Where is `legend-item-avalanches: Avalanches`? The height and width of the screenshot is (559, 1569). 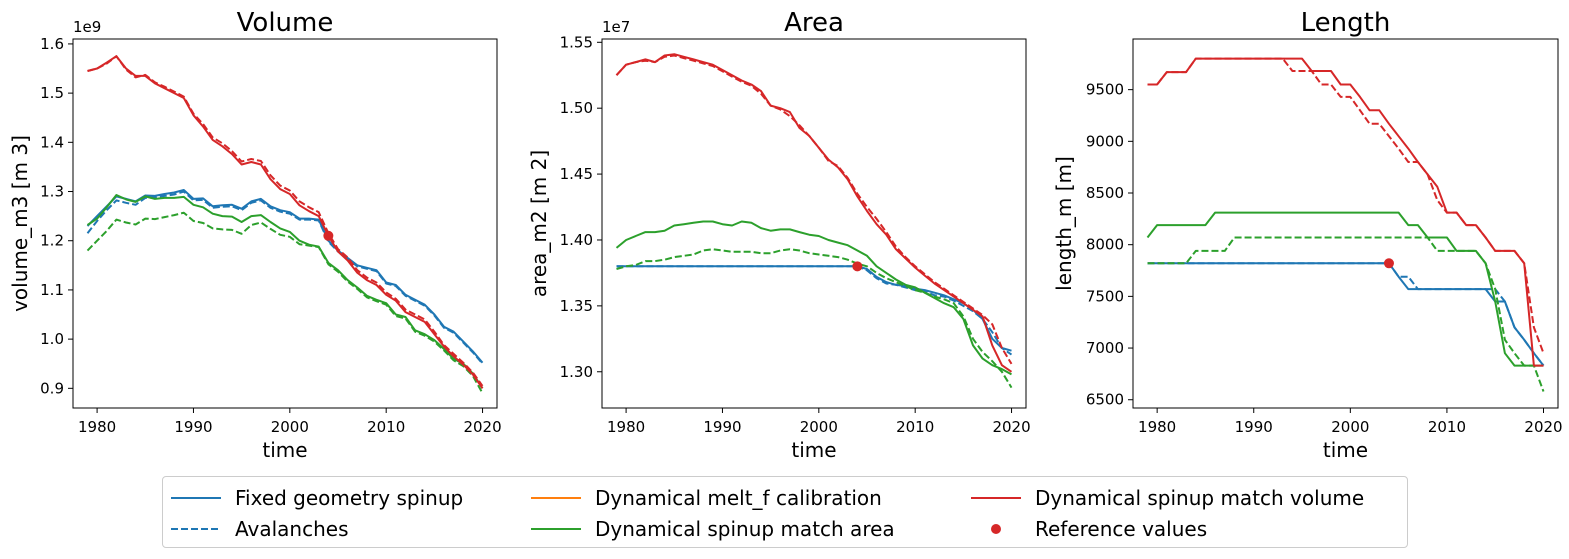 legend-item-avalanches: Avalanches is located at coordinates (260, 529).